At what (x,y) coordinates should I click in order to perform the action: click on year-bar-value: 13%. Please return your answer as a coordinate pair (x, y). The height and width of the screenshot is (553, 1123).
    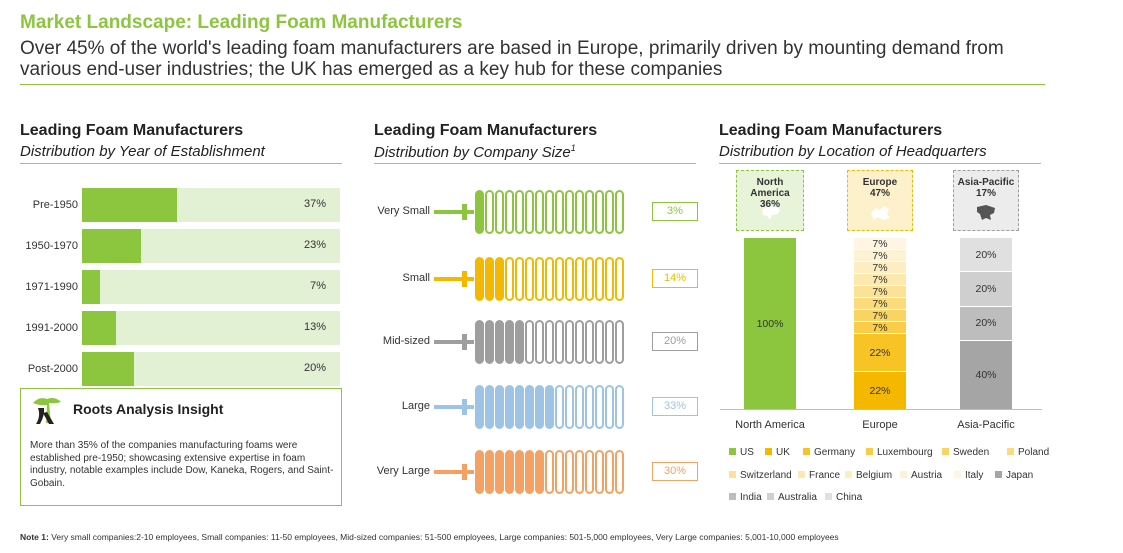
    Looking at the image, I should click on (314, 327).